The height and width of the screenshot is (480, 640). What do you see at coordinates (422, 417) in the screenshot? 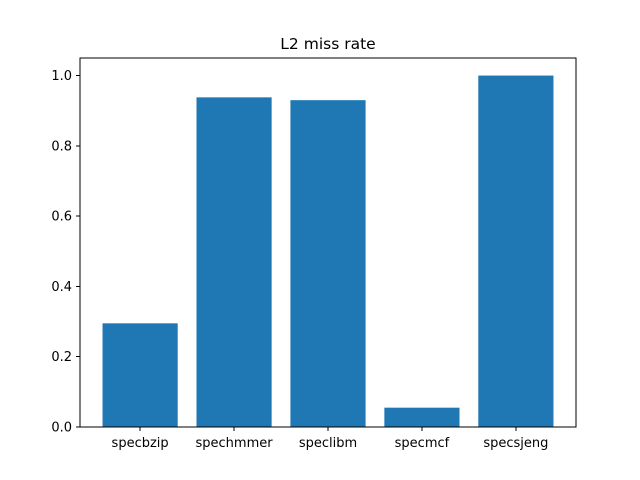
I see `bar-specmcf` at bounding box center [422, 417].